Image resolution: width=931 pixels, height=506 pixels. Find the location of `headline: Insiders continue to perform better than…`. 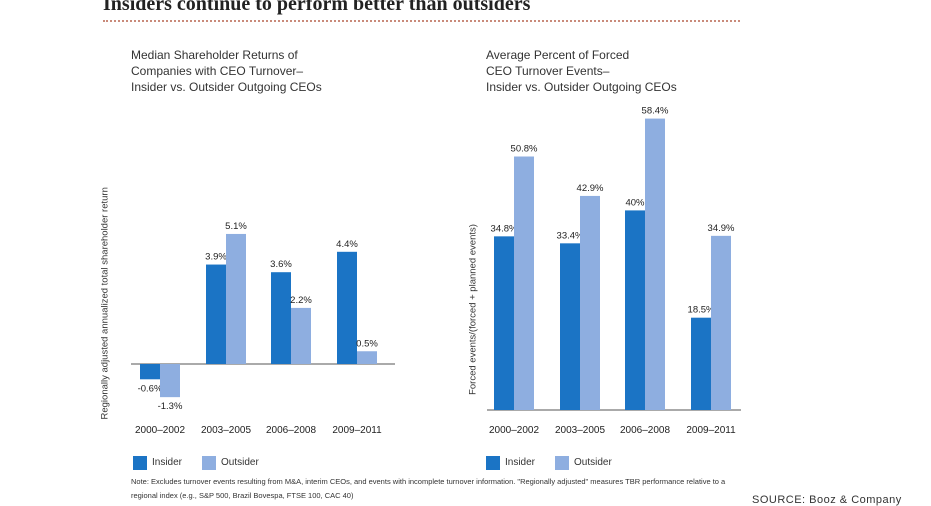

headline: Insiders continue to perform better than… is located at coordinates (317, 7).